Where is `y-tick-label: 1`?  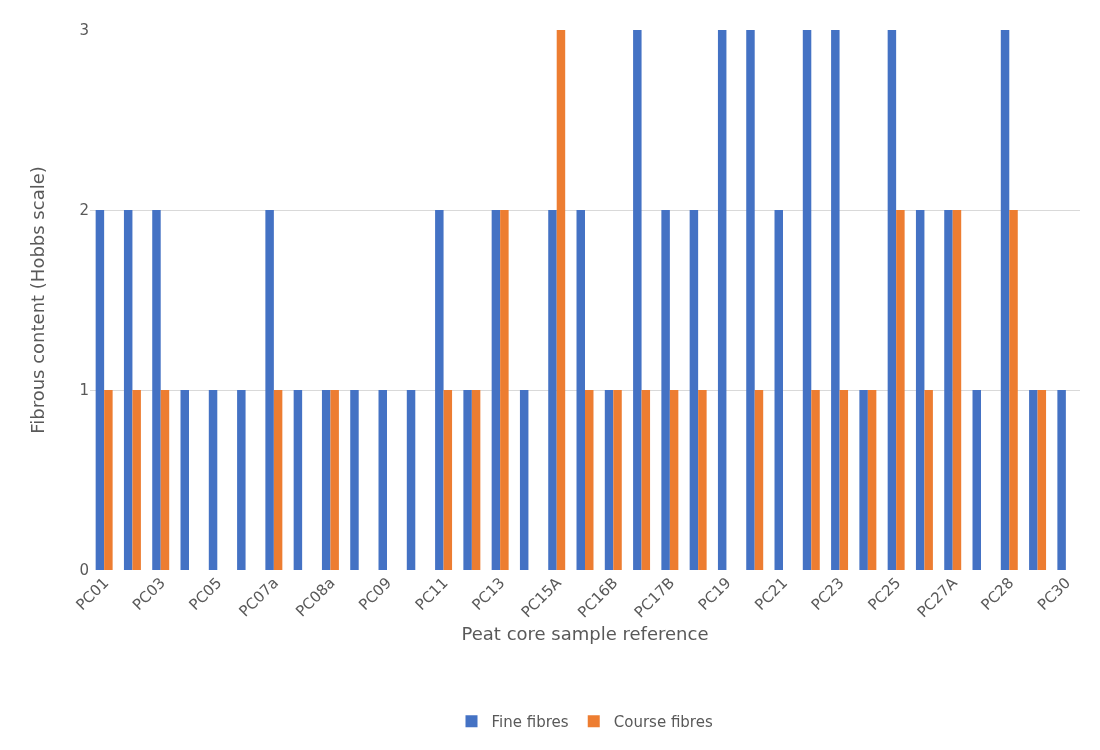
y-tick-label: 1 is located at coordinates (84, 390).